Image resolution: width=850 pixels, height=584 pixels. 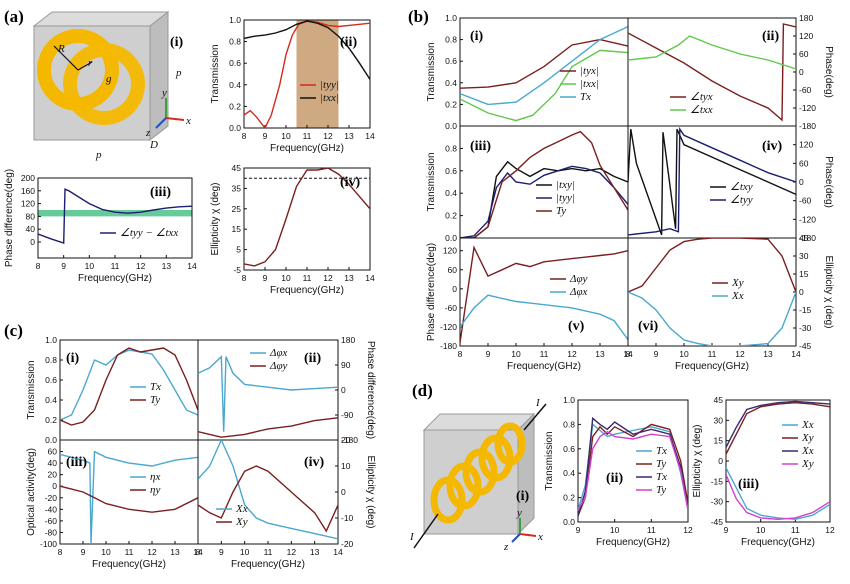 What do you see at coordinates (828, 291) in the screenshot?
I see `ylabel-b-vi: Ellipticity χ (deg)` at bounding box center [828, 291].